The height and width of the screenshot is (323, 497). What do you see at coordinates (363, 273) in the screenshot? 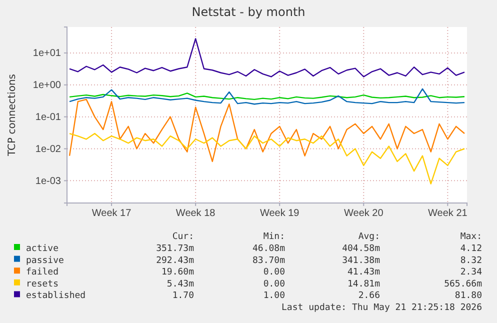
I see `text: 41.43m` at bounding box center [363, 273].